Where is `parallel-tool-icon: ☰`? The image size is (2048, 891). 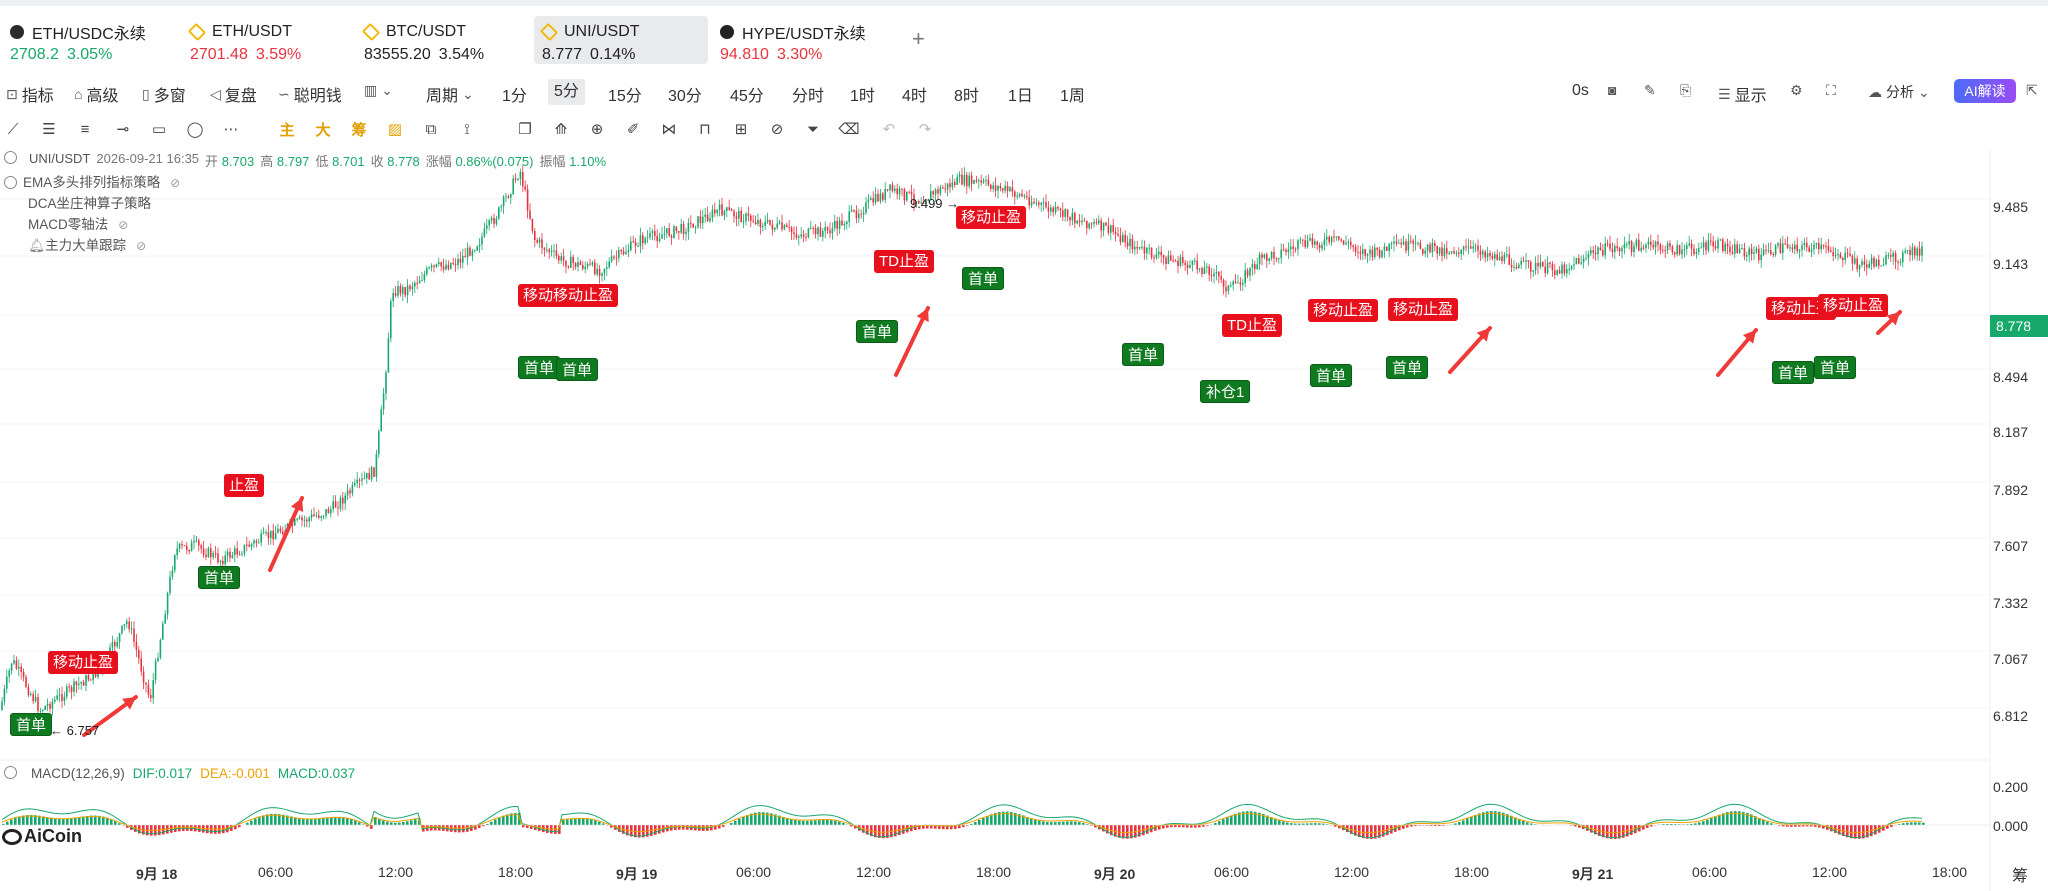
parallel-tool-icon: ☰ is located at coordinates (49, 129).